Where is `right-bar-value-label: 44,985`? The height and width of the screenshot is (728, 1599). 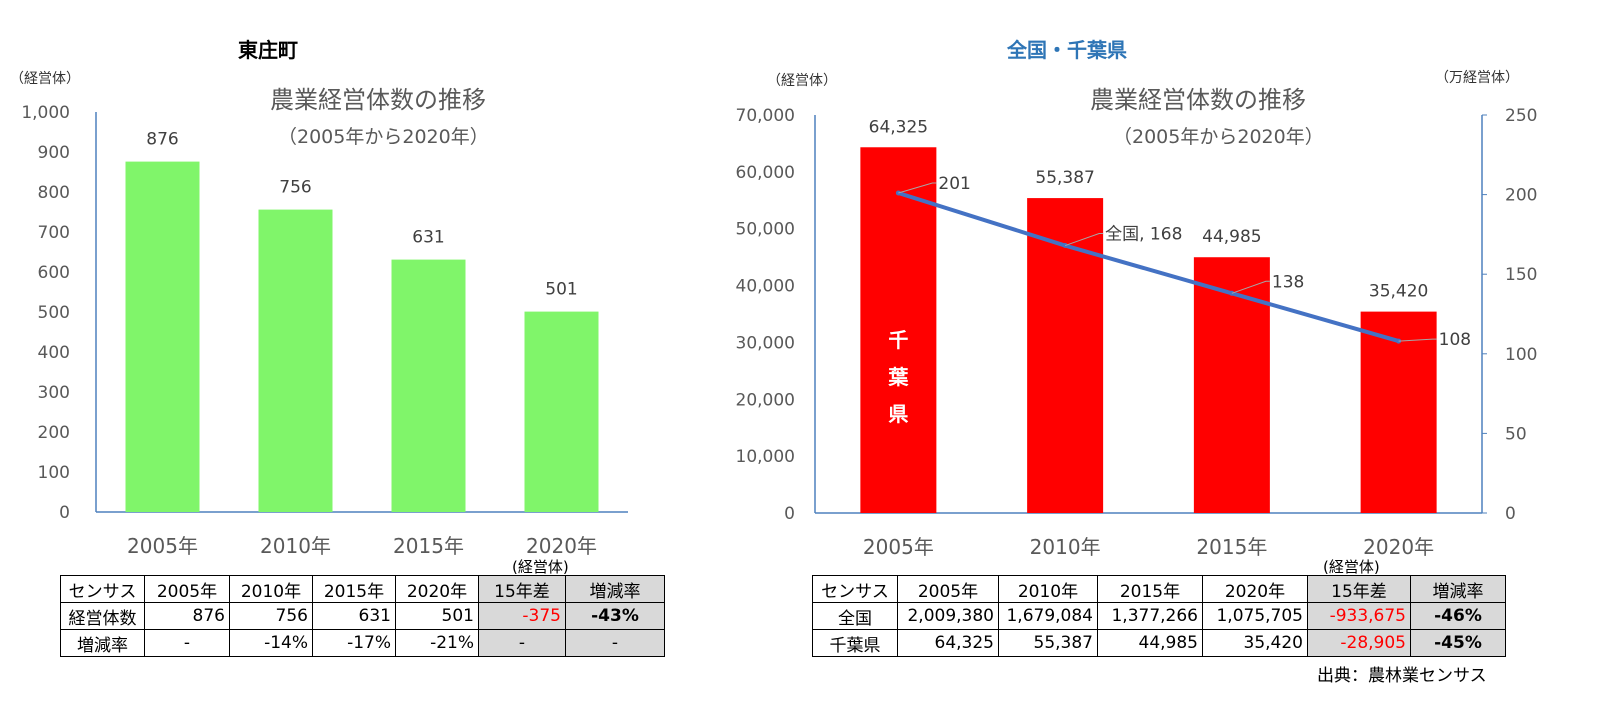 right-bar-value-label: 44,985 is located at coordinates (1231, 237).